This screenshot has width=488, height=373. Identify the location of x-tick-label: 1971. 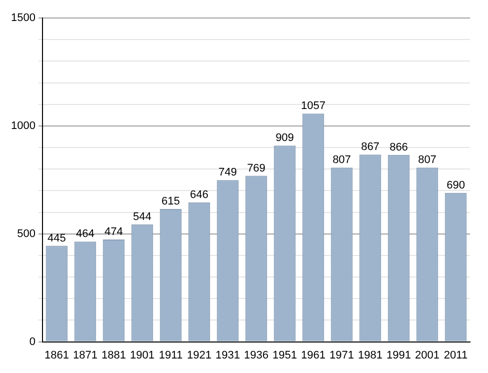
(342, 355).